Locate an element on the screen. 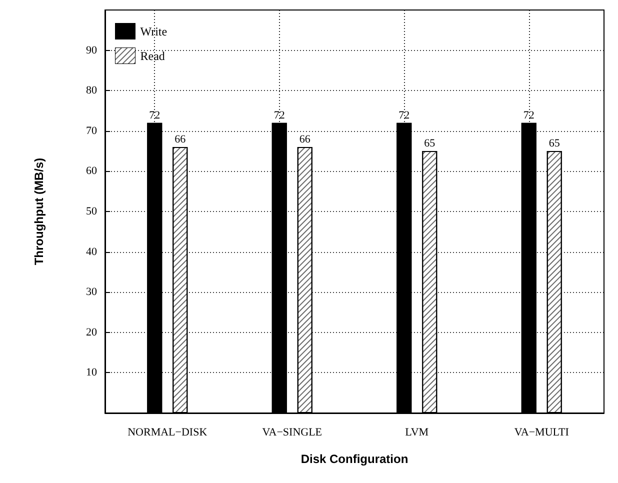 This screenshot has height=483, width=618. x-axis-title: Disk Configuration is located at coordinates (354, 459).